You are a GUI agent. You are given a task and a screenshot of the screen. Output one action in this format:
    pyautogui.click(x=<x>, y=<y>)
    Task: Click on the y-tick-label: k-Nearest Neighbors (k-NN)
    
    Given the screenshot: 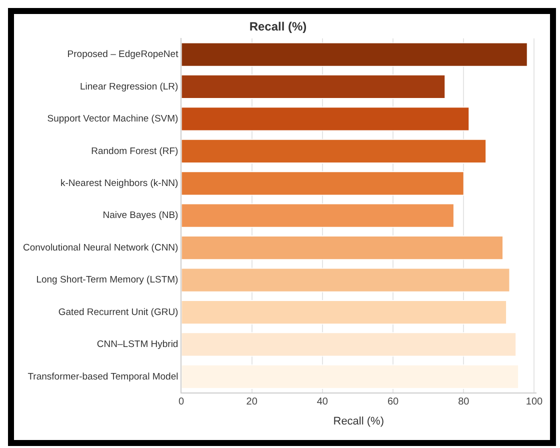 What is the action you would take?
    pyautogui.click(x=119, y=184)
    